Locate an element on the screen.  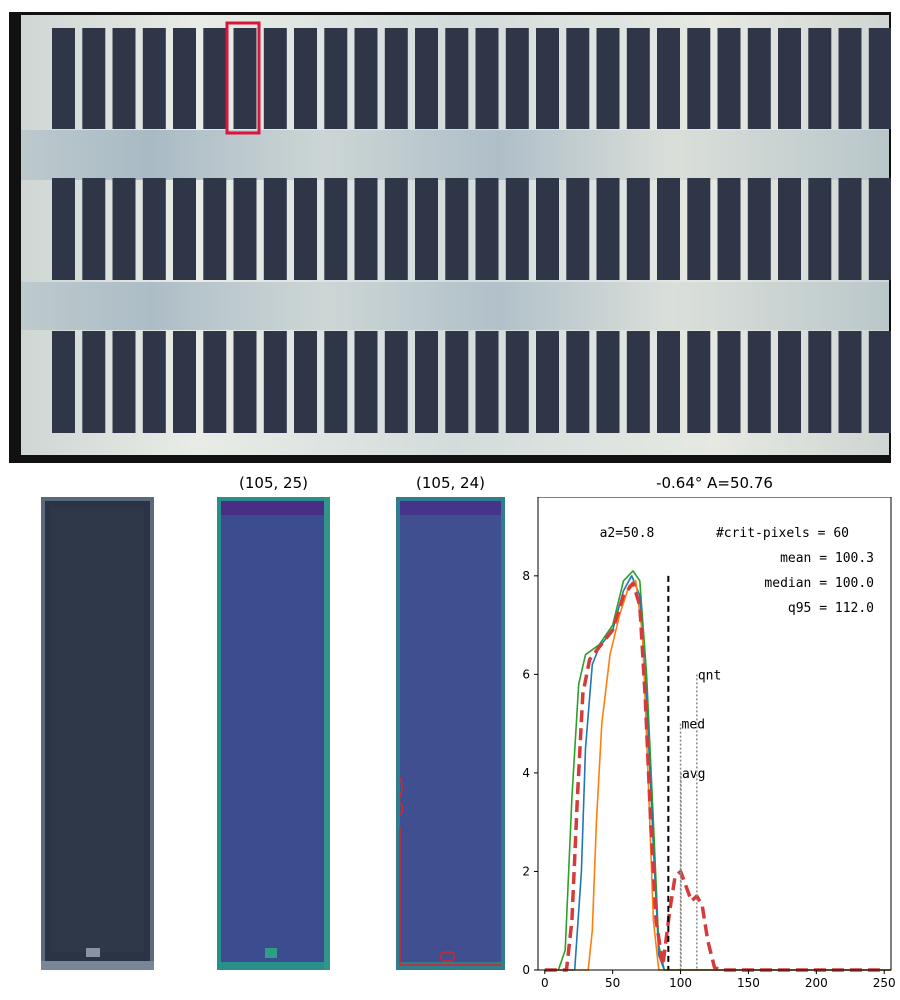
marker-label-qnt: qnt is located at coordinates (709, 675).